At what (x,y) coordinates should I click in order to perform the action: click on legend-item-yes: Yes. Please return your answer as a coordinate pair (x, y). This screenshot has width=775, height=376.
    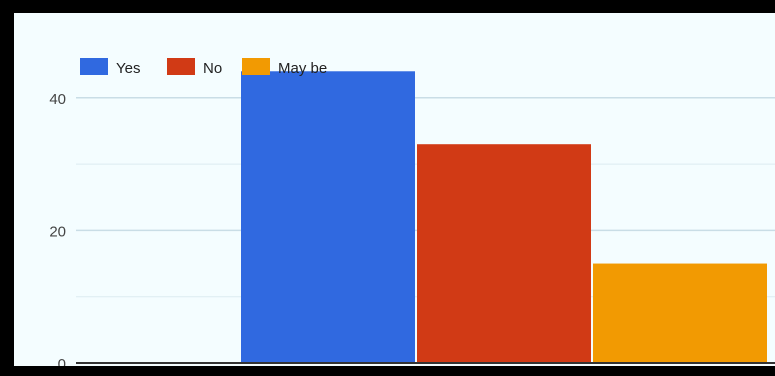
    Looking at the image, I should click on (110, 67).